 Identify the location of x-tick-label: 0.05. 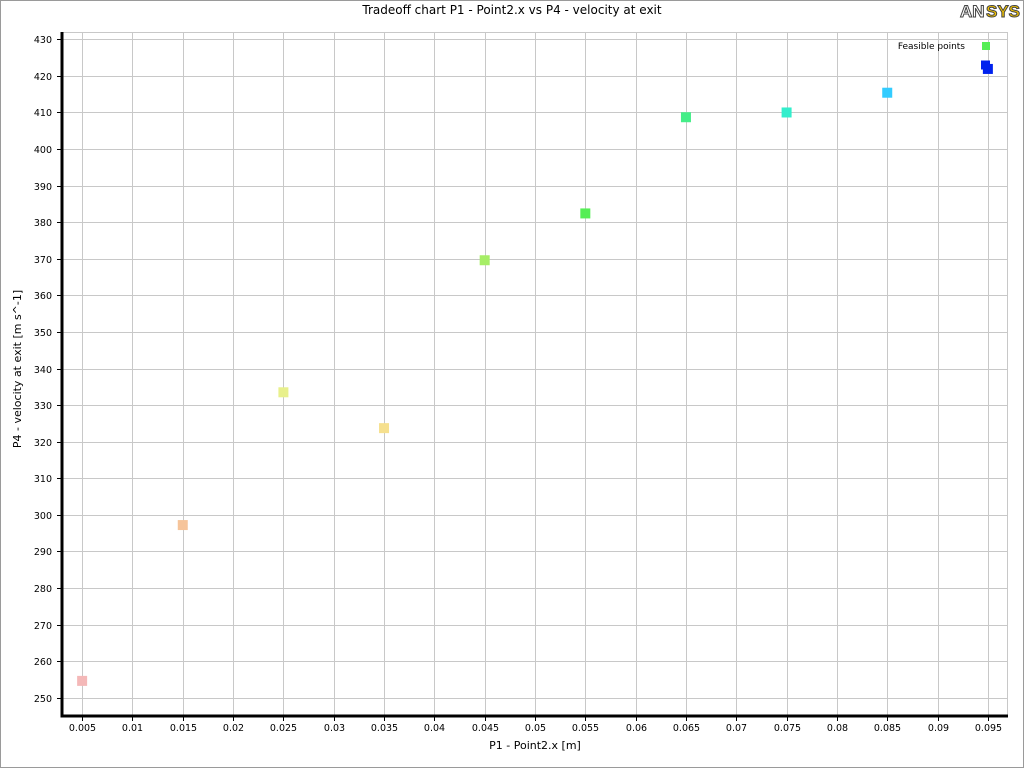
(535, 728).